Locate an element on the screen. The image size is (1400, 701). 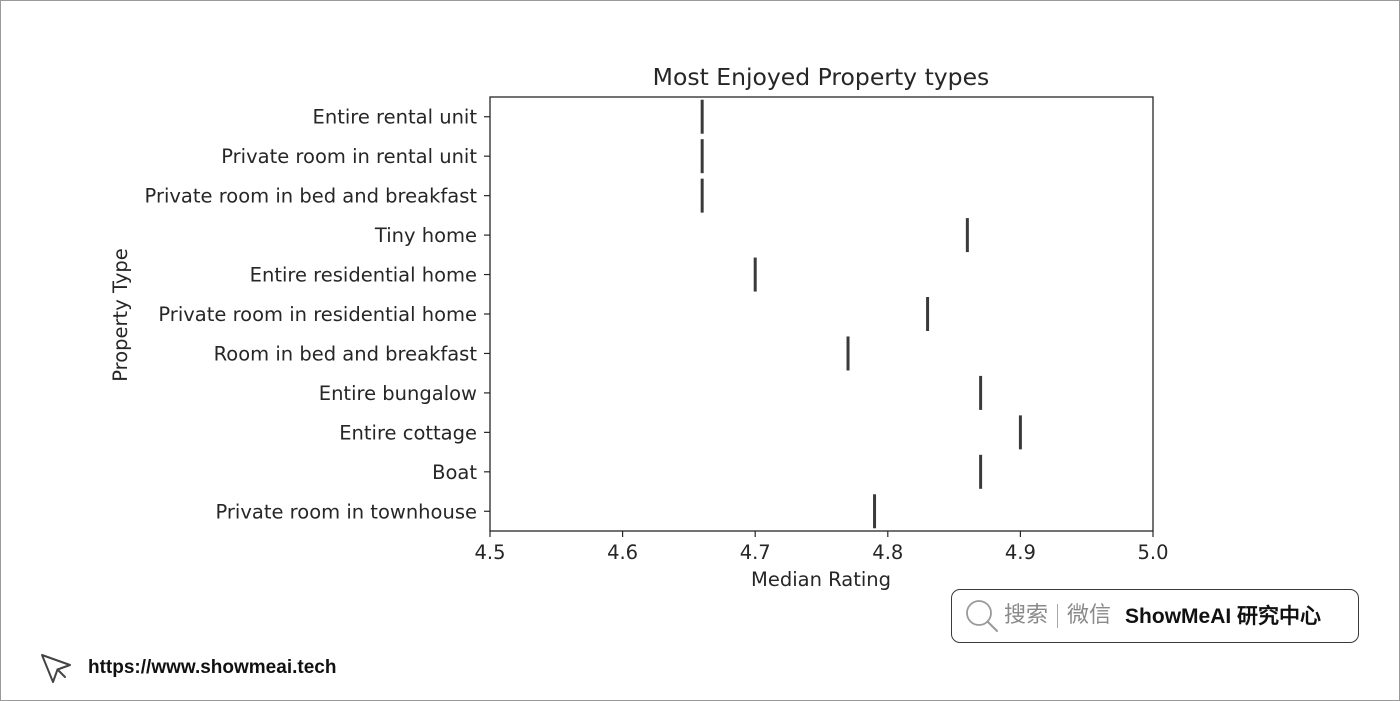
x-tick-label: 4.6 is located at coordinates (622, 552).